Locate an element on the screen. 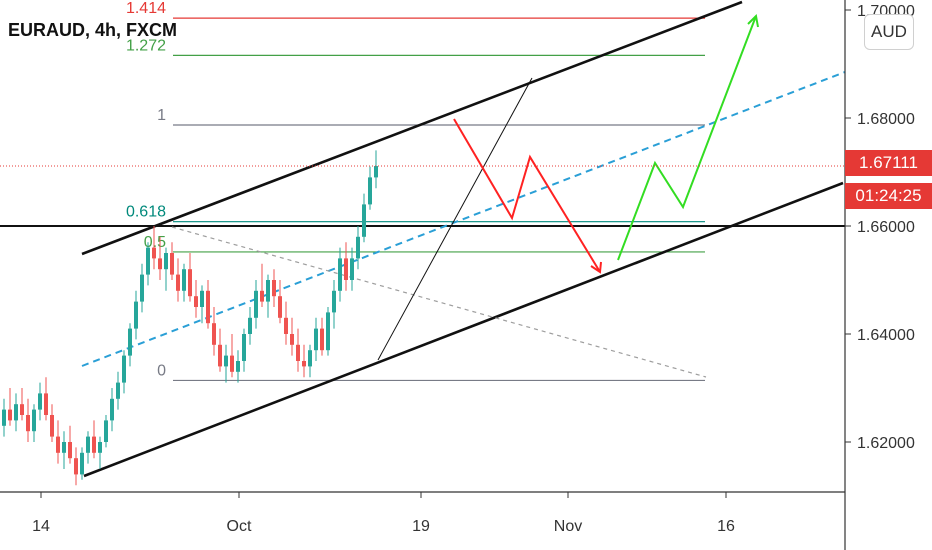 The width and height of the screenshot is (932, 550). symbol-title: EURAUD, 4h, FXCM is located at coordinates (93, 30).